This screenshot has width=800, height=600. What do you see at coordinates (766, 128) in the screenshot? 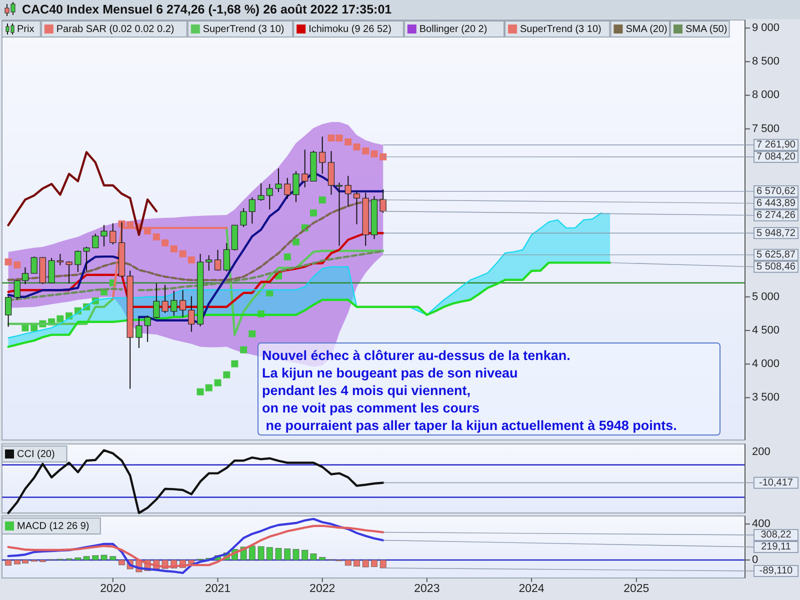
I see `y-tick-label: 7 500` at bounding box center [766, 128].